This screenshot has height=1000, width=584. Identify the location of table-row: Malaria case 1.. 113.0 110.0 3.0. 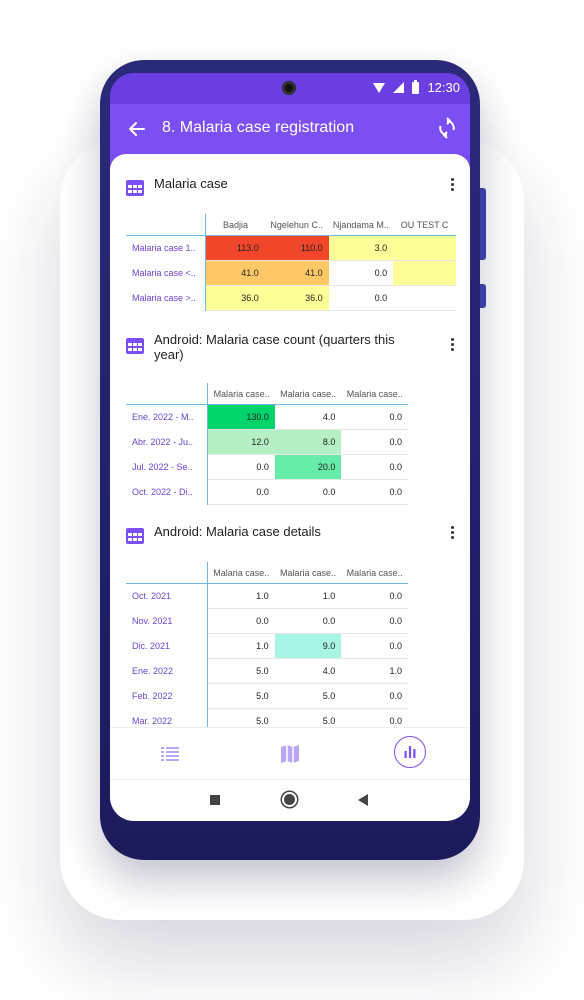
(291, 248).